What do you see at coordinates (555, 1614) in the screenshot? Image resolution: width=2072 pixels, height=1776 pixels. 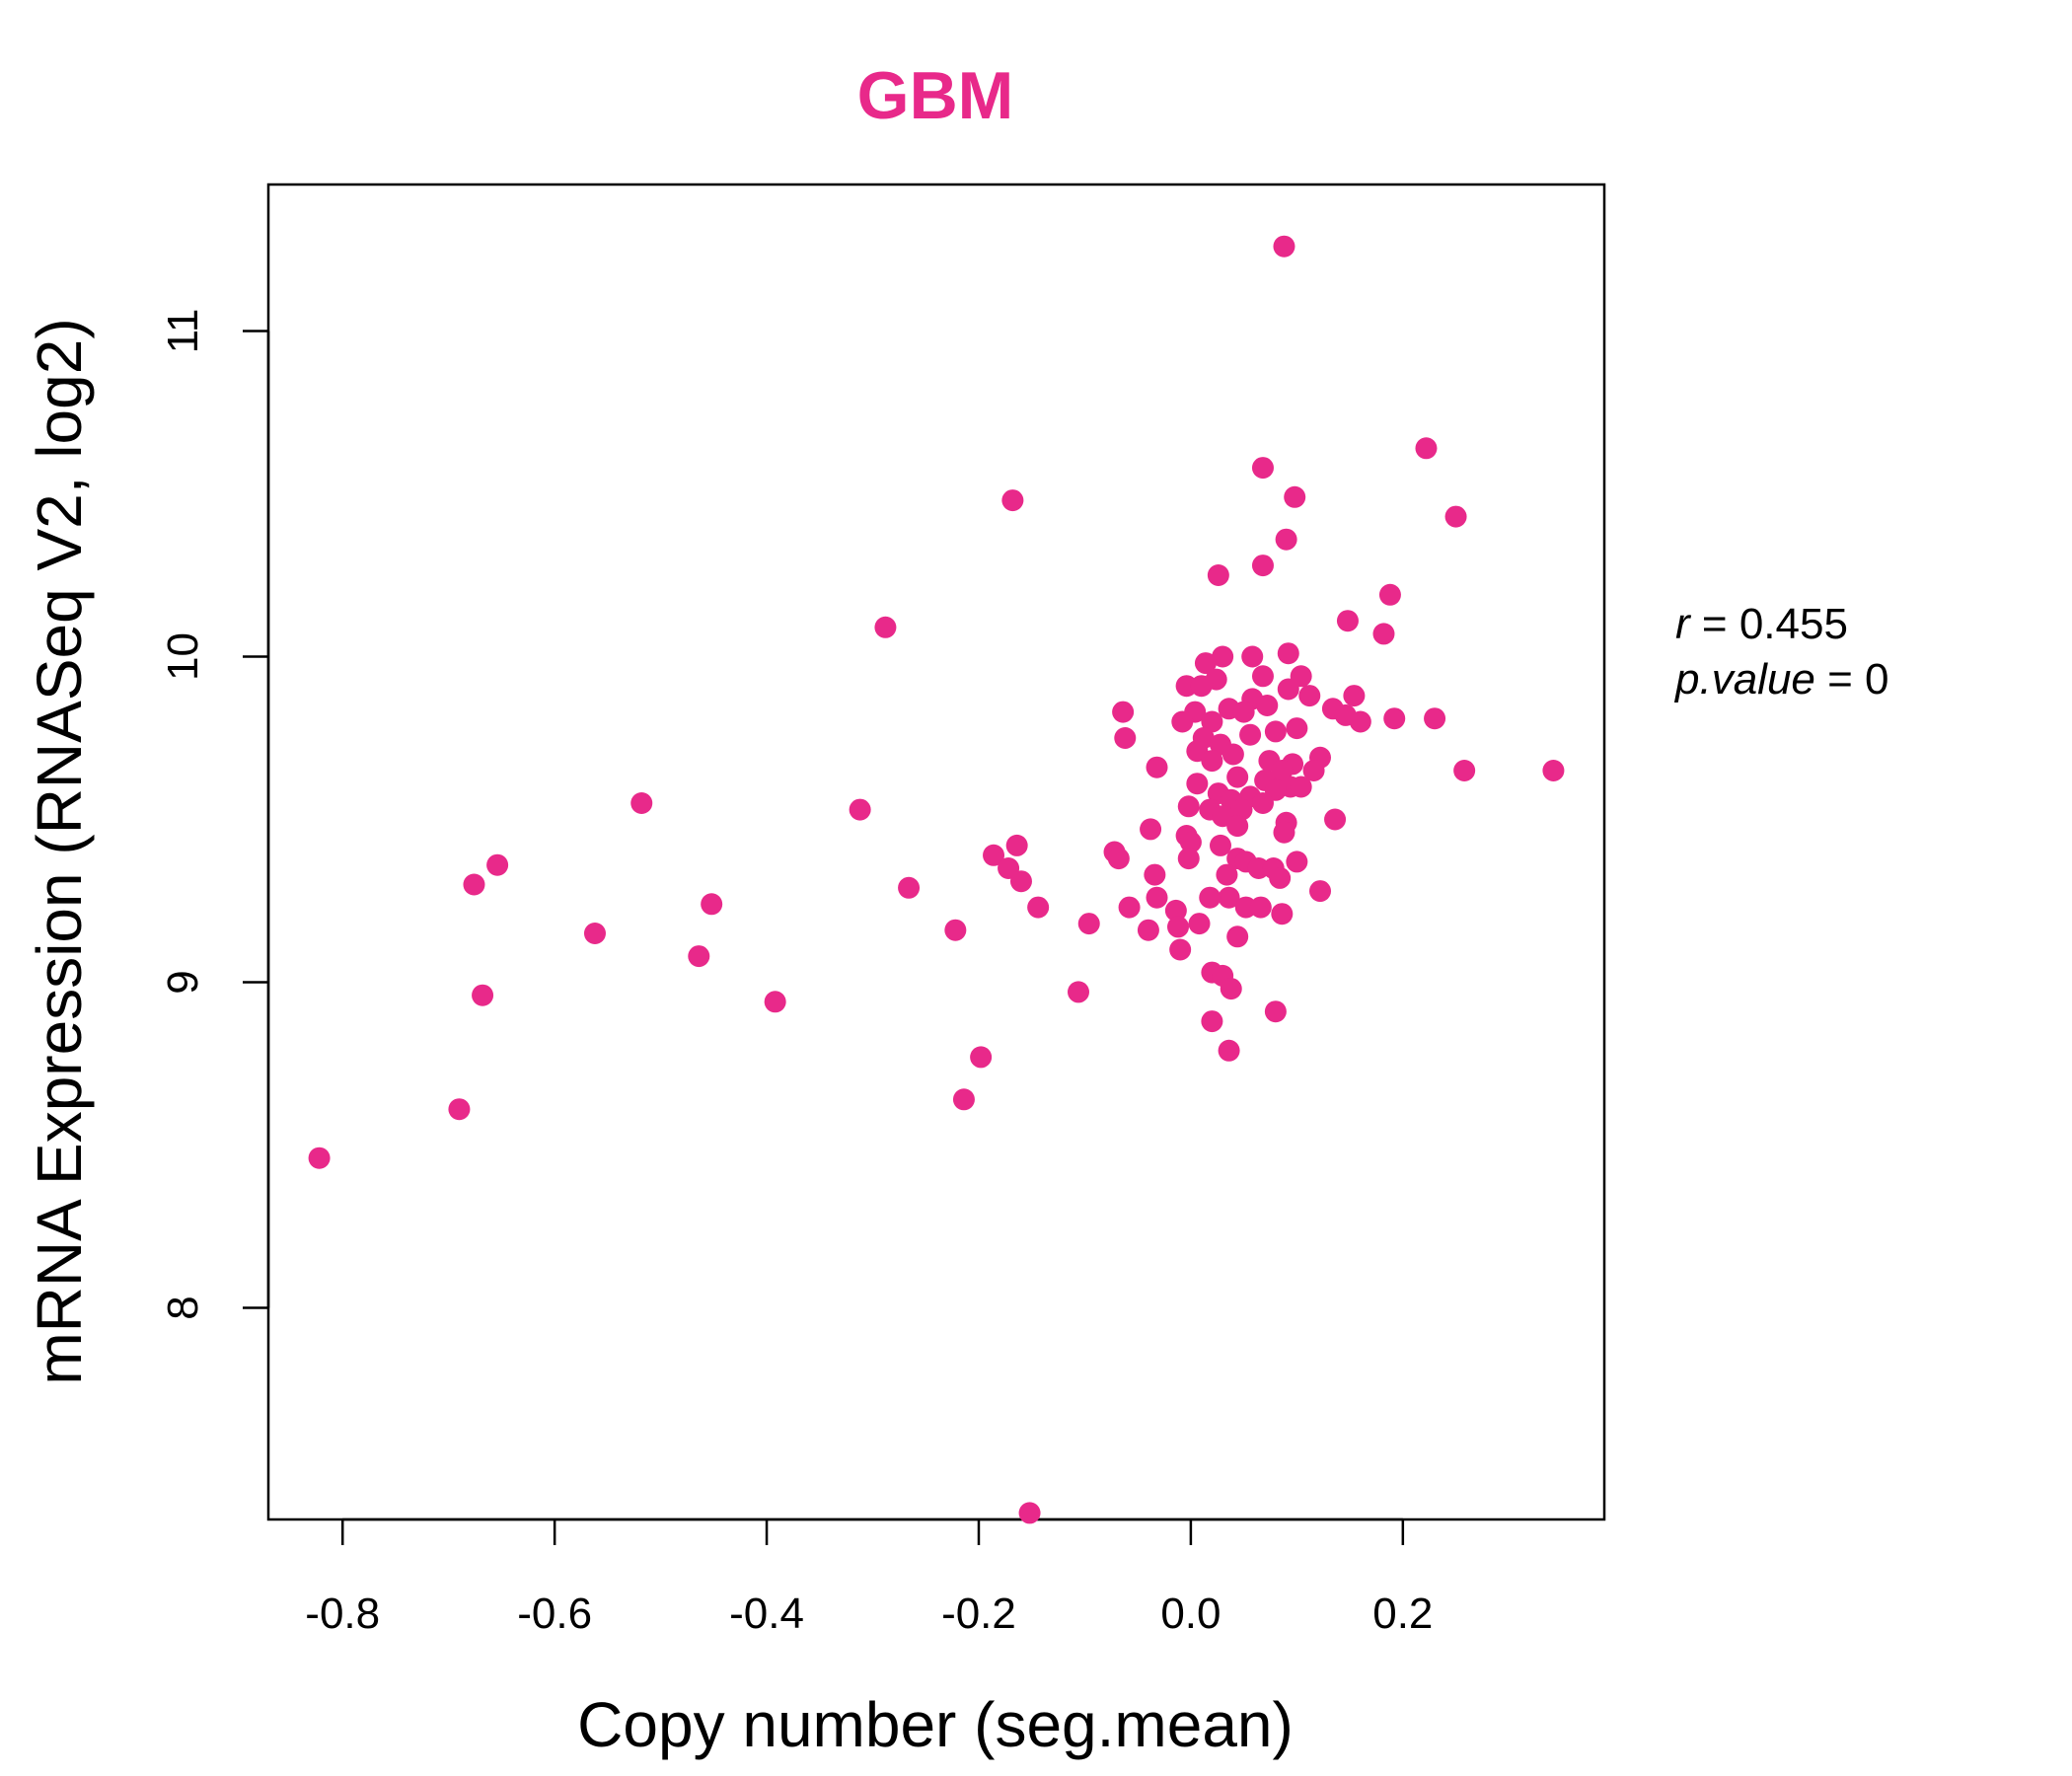 I see `x-tick-label: -0.6` at bounding box center [555, 1614].